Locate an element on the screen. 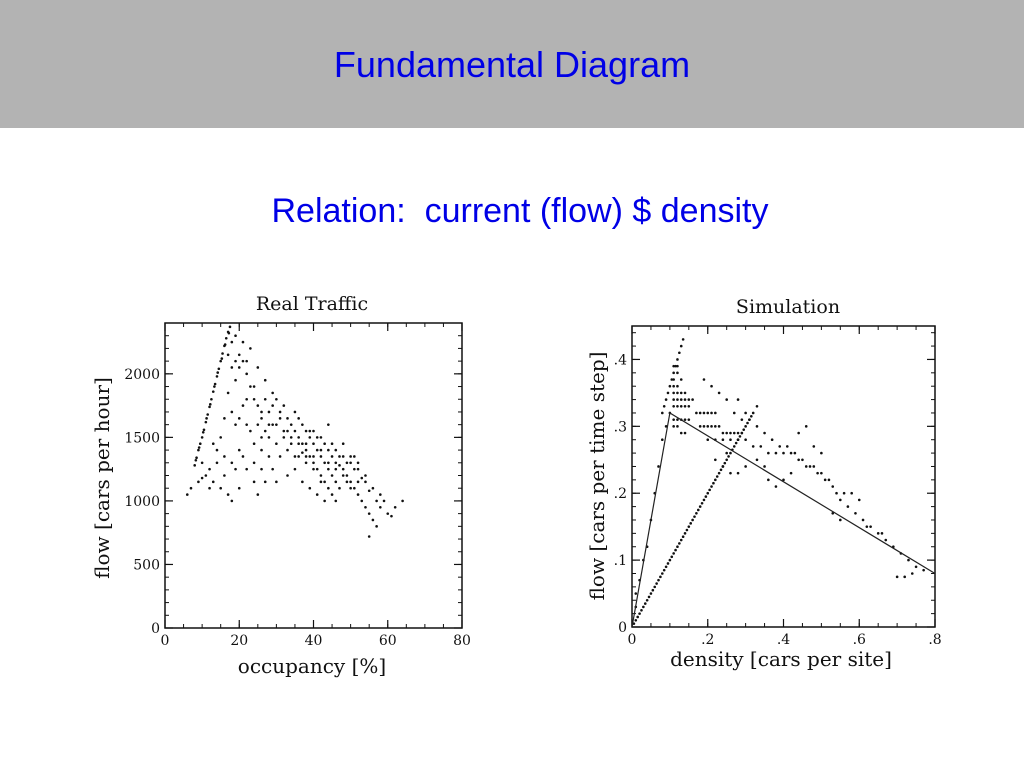  chart-title: Real Traffic is located at coordinates (312, 304).